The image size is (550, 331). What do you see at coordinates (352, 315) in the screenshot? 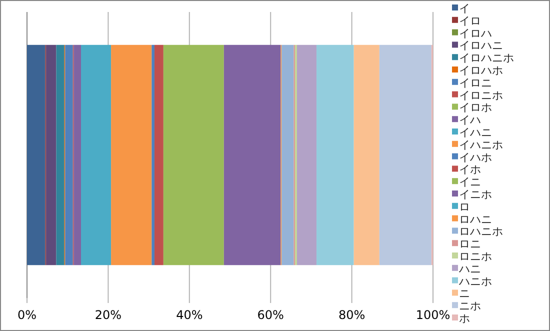
I see `x-tick-label: 80%` at bounding box center [352, 315].